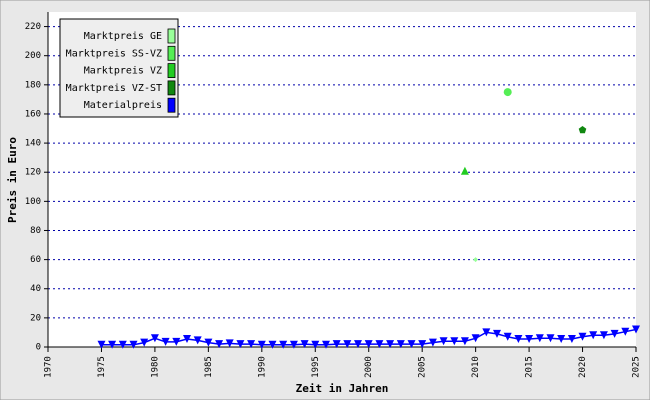  What do you see at coordinates (123, 105) in the screenshot?
I see `legend-label: Materialpreis` at bounding box center [123, 105].